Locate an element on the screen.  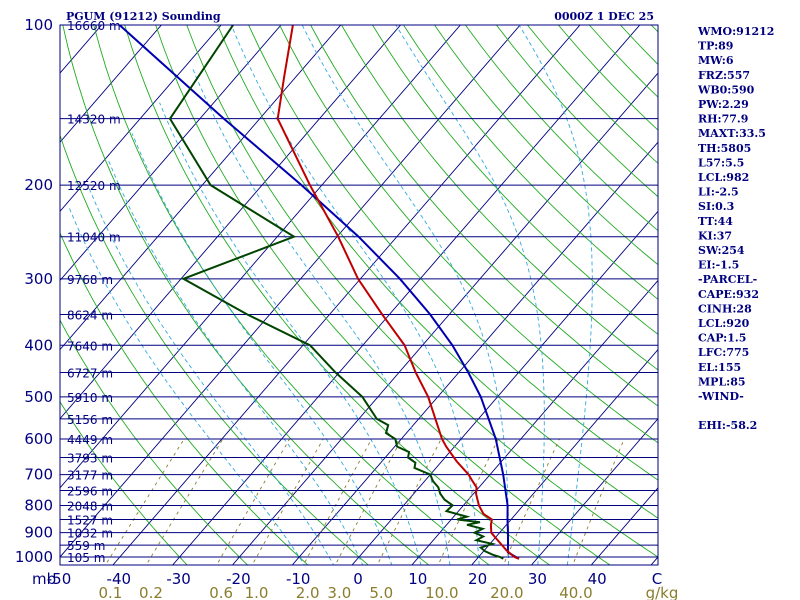
height-label: 5910 m is located at coordinates (90, 398).